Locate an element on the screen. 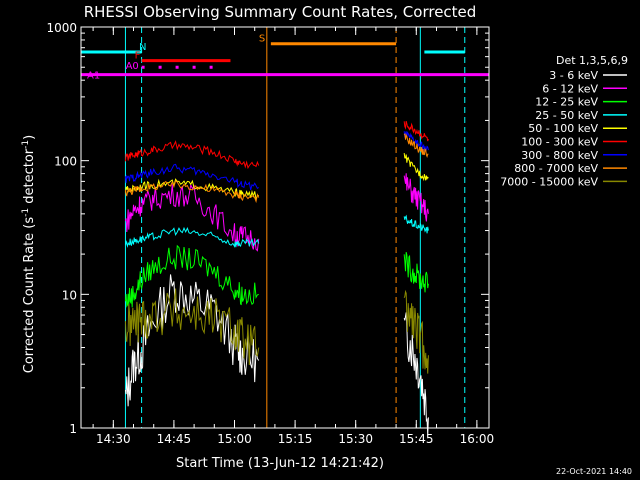 The width and height of the screenshot is (640, 480). series-line-0-b is located at coordinates (416, 374).